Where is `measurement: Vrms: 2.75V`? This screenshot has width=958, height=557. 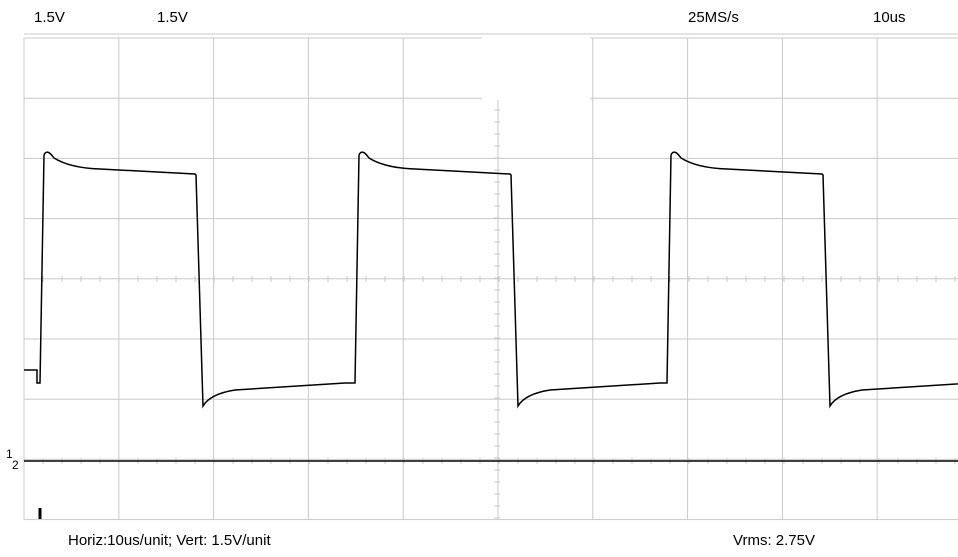 measurement: Vrms: 2.75V is located at coordinates (774, 540).